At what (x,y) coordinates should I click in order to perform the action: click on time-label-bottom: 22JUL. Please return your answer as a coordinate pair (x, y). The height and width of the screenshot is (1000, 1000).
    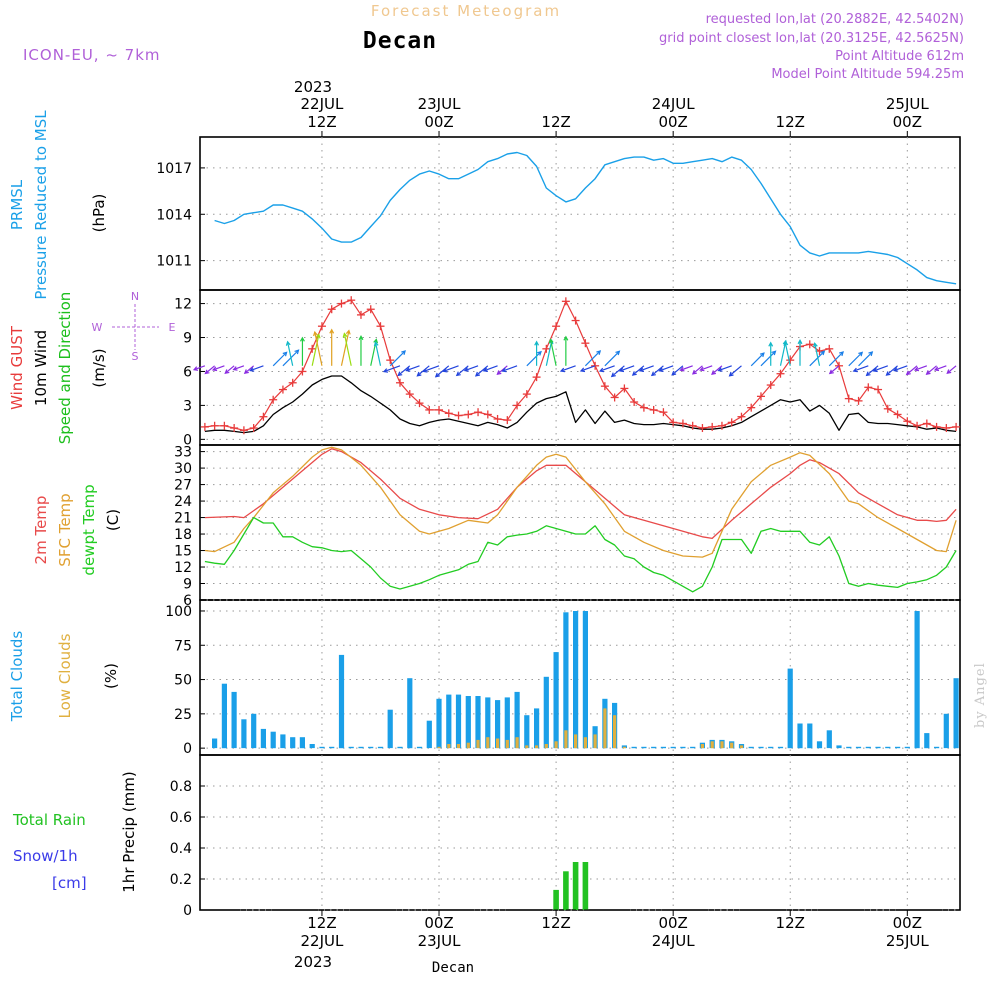
    Looking at the image, I should click on (322, 941).